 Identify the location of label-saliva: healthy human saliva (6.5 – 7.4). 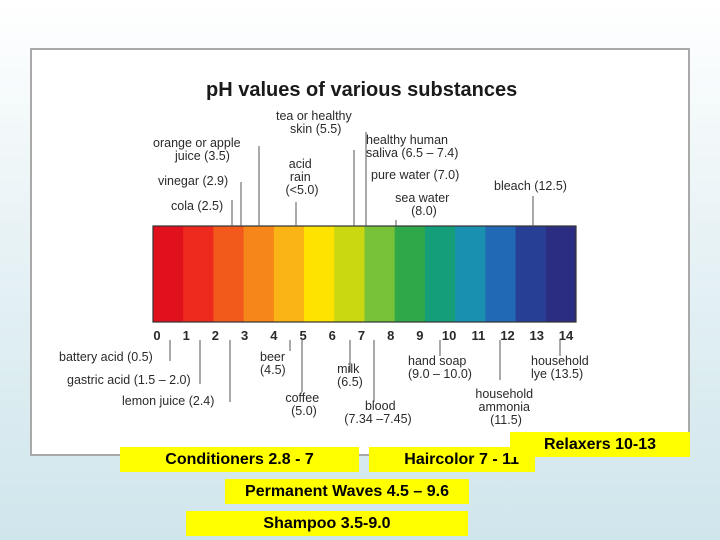
(412, 146).